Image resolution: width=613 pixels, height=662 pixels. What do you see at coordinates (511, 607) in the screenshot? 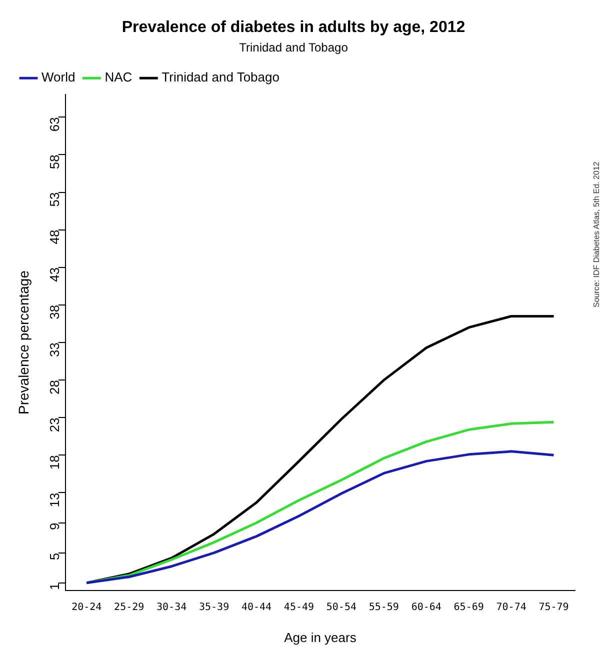
I see `x-tick-label: 70-74` at bounding box center [511, 607].